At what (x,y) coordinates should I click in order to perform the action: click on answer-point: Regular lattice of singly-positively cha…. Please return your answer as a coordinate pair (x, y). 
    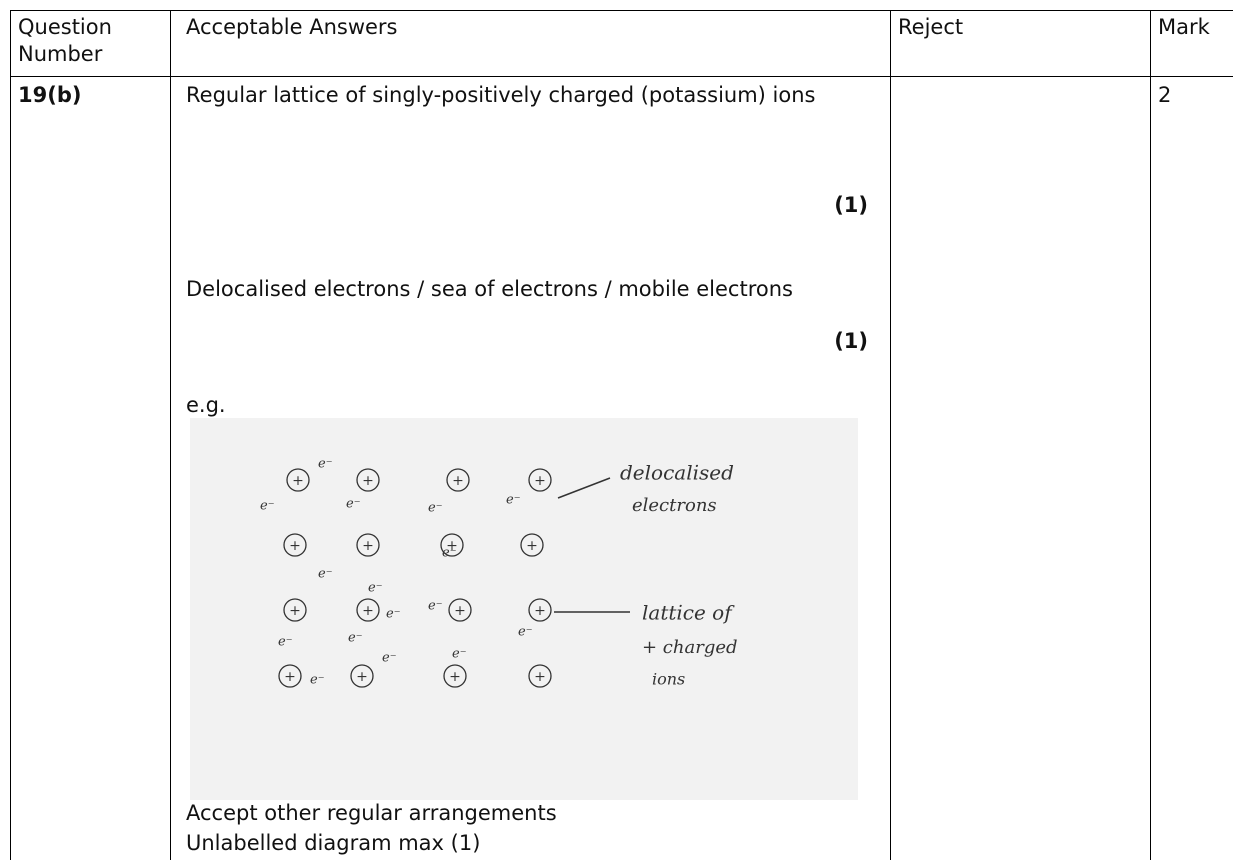
    Looking at the image, I should click on (501, 95).